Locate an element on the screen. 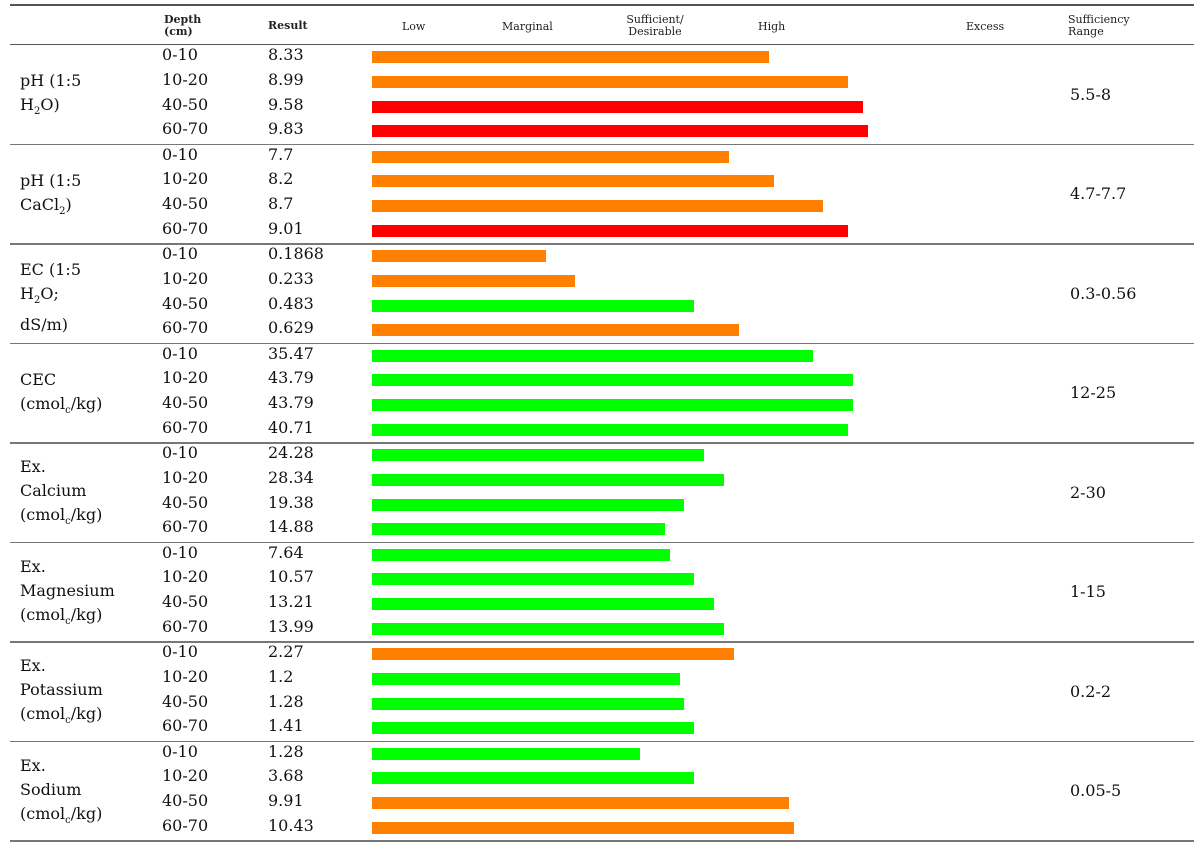  parameter-text: O) is located at coordinates (50, 104).